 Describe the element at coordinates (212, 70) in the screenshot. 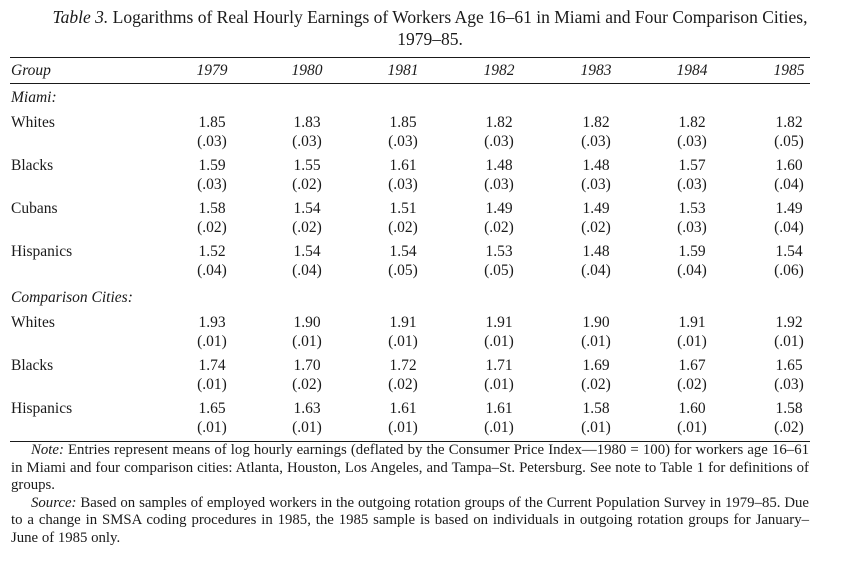

I see `year-column-header: 1979` at that location.